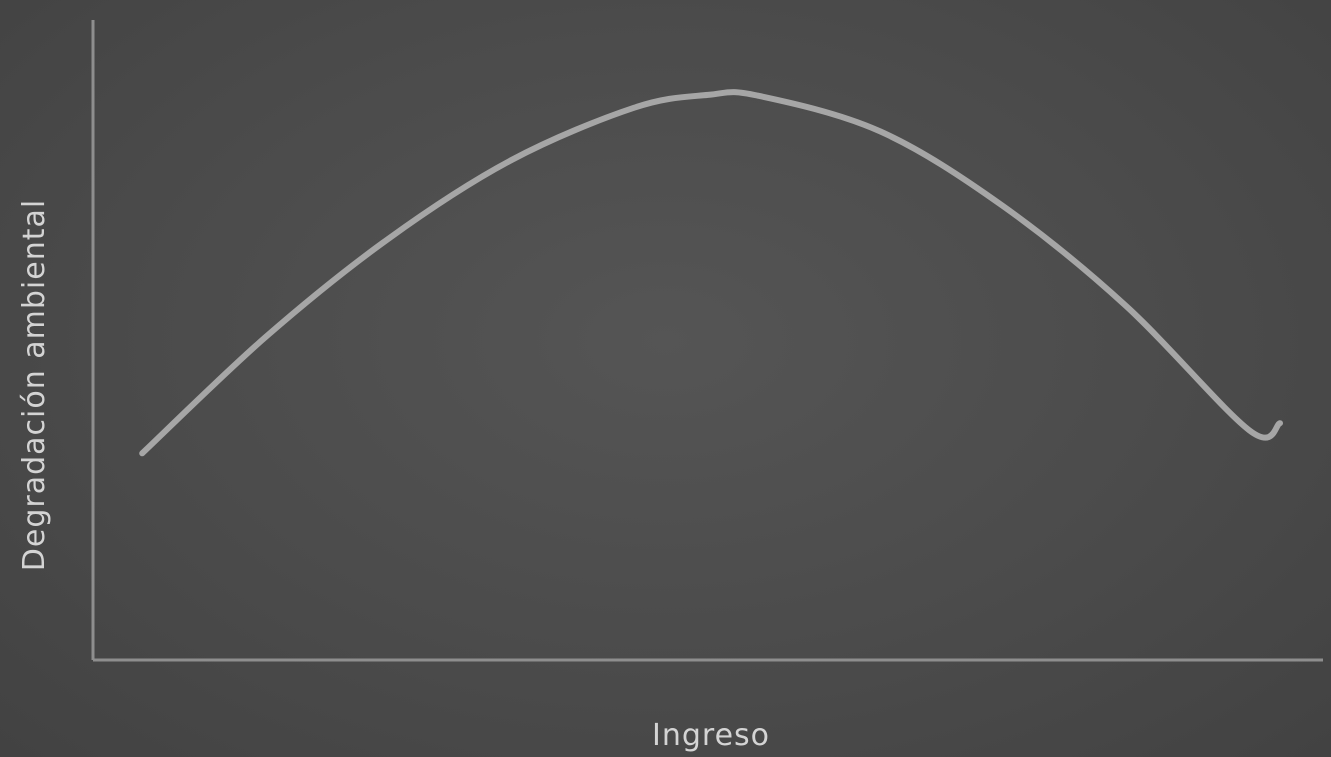  What do you see at coordinates (711, 735) in the screenshot?
I see `x-axis-label: Ingreso` at bounding box center [711, 735].